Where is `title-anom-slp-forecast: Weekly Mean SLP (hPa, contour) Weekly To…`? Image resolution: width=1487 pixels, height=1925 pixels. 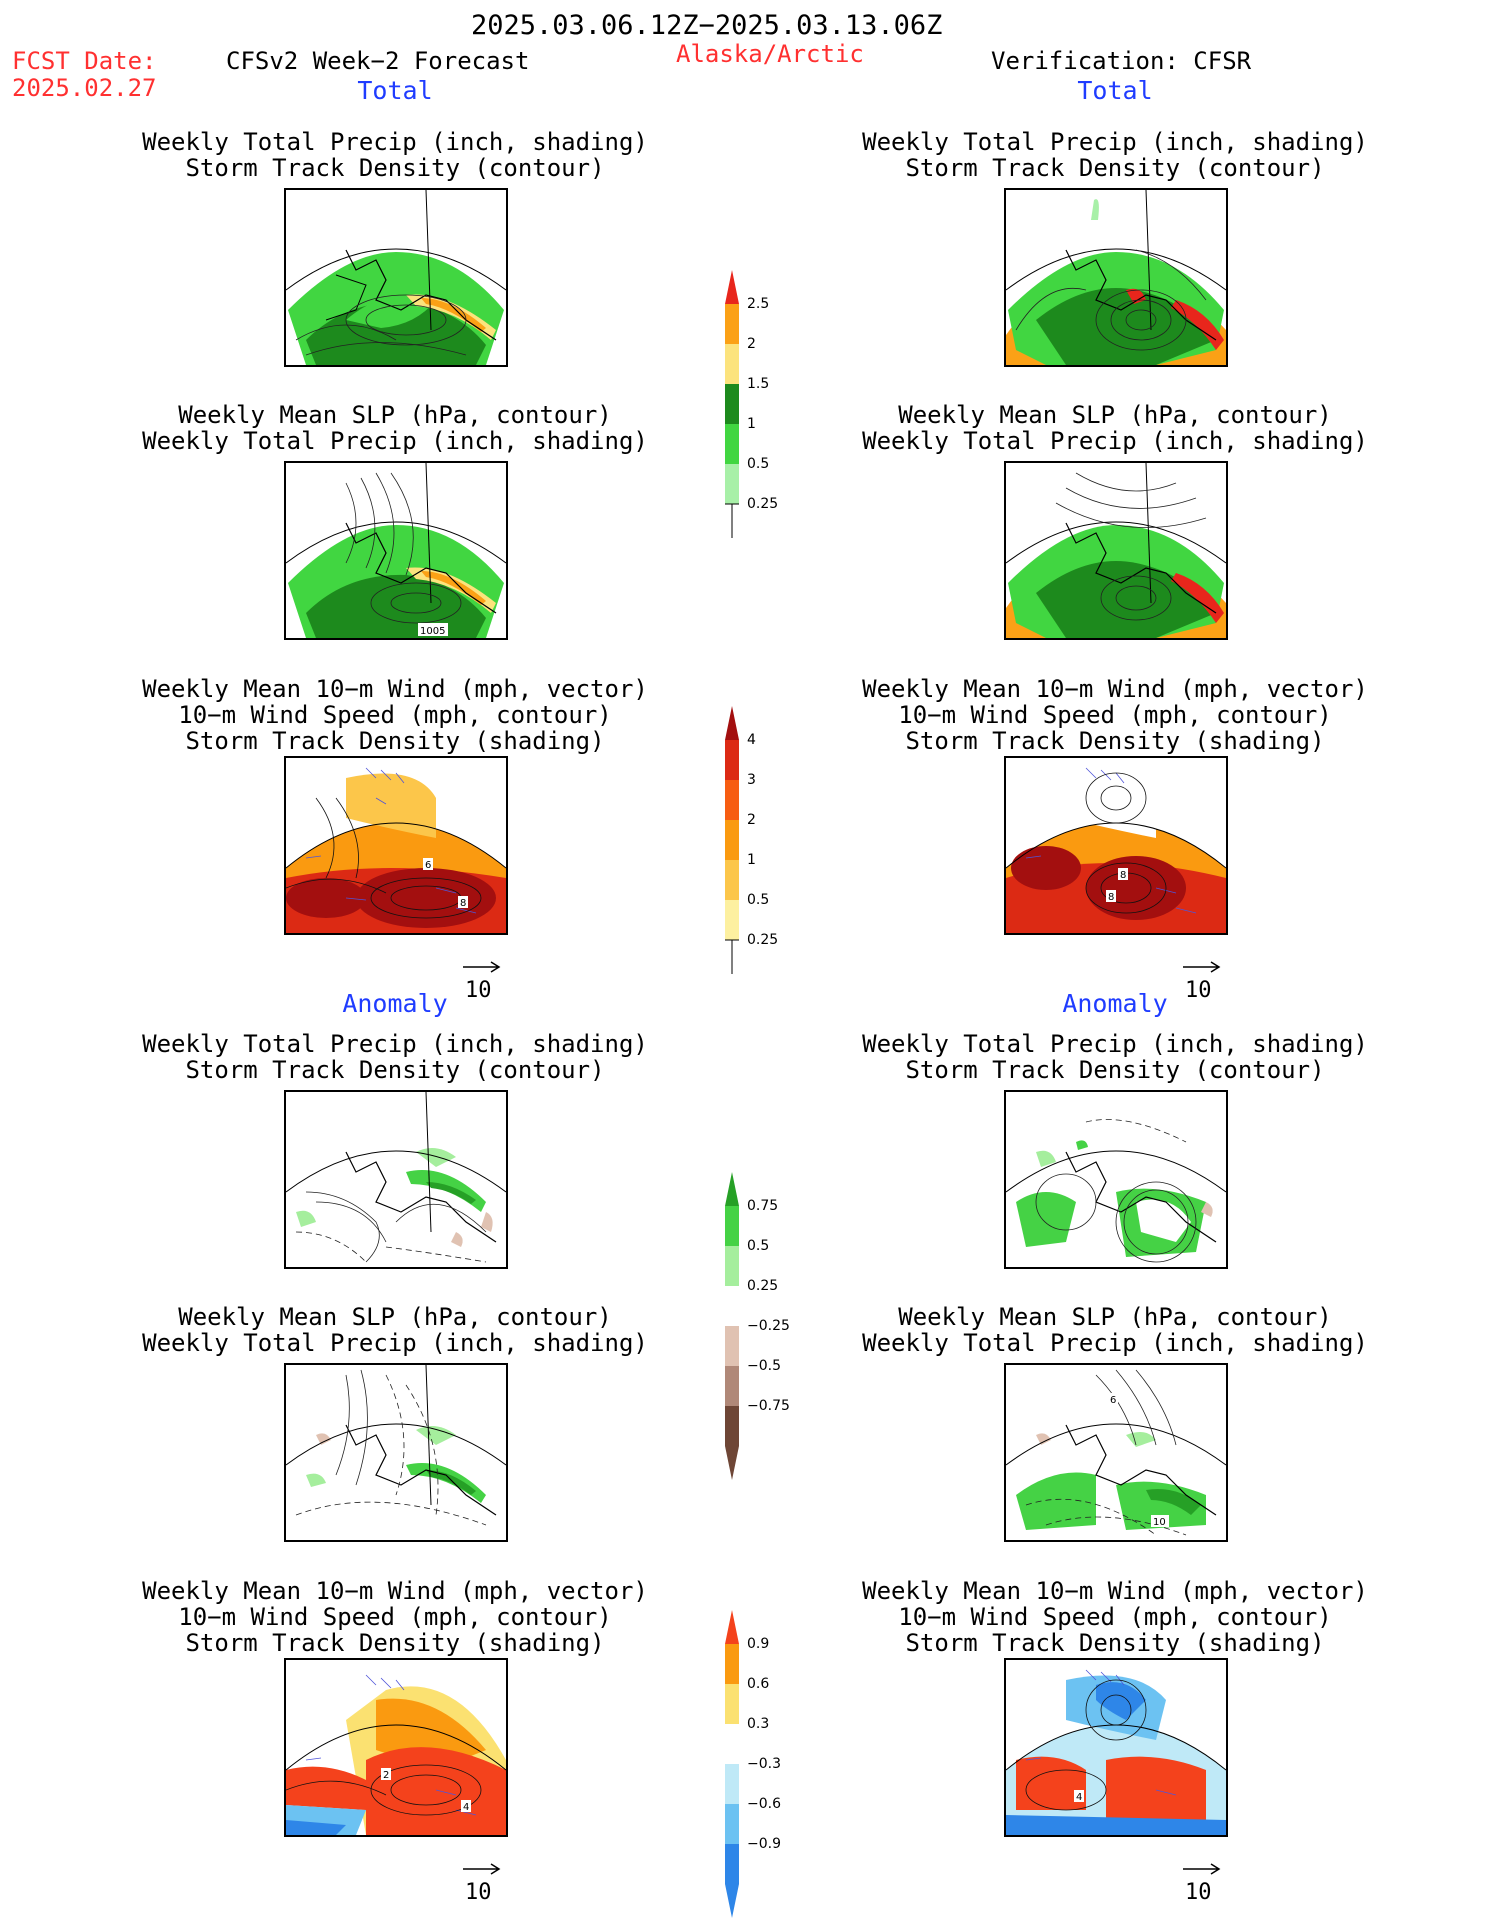
title-anom-slp-forecast: Weekly Mean SLP (hPa, contour) Weekly To… is located at coordinates (395, 1330).